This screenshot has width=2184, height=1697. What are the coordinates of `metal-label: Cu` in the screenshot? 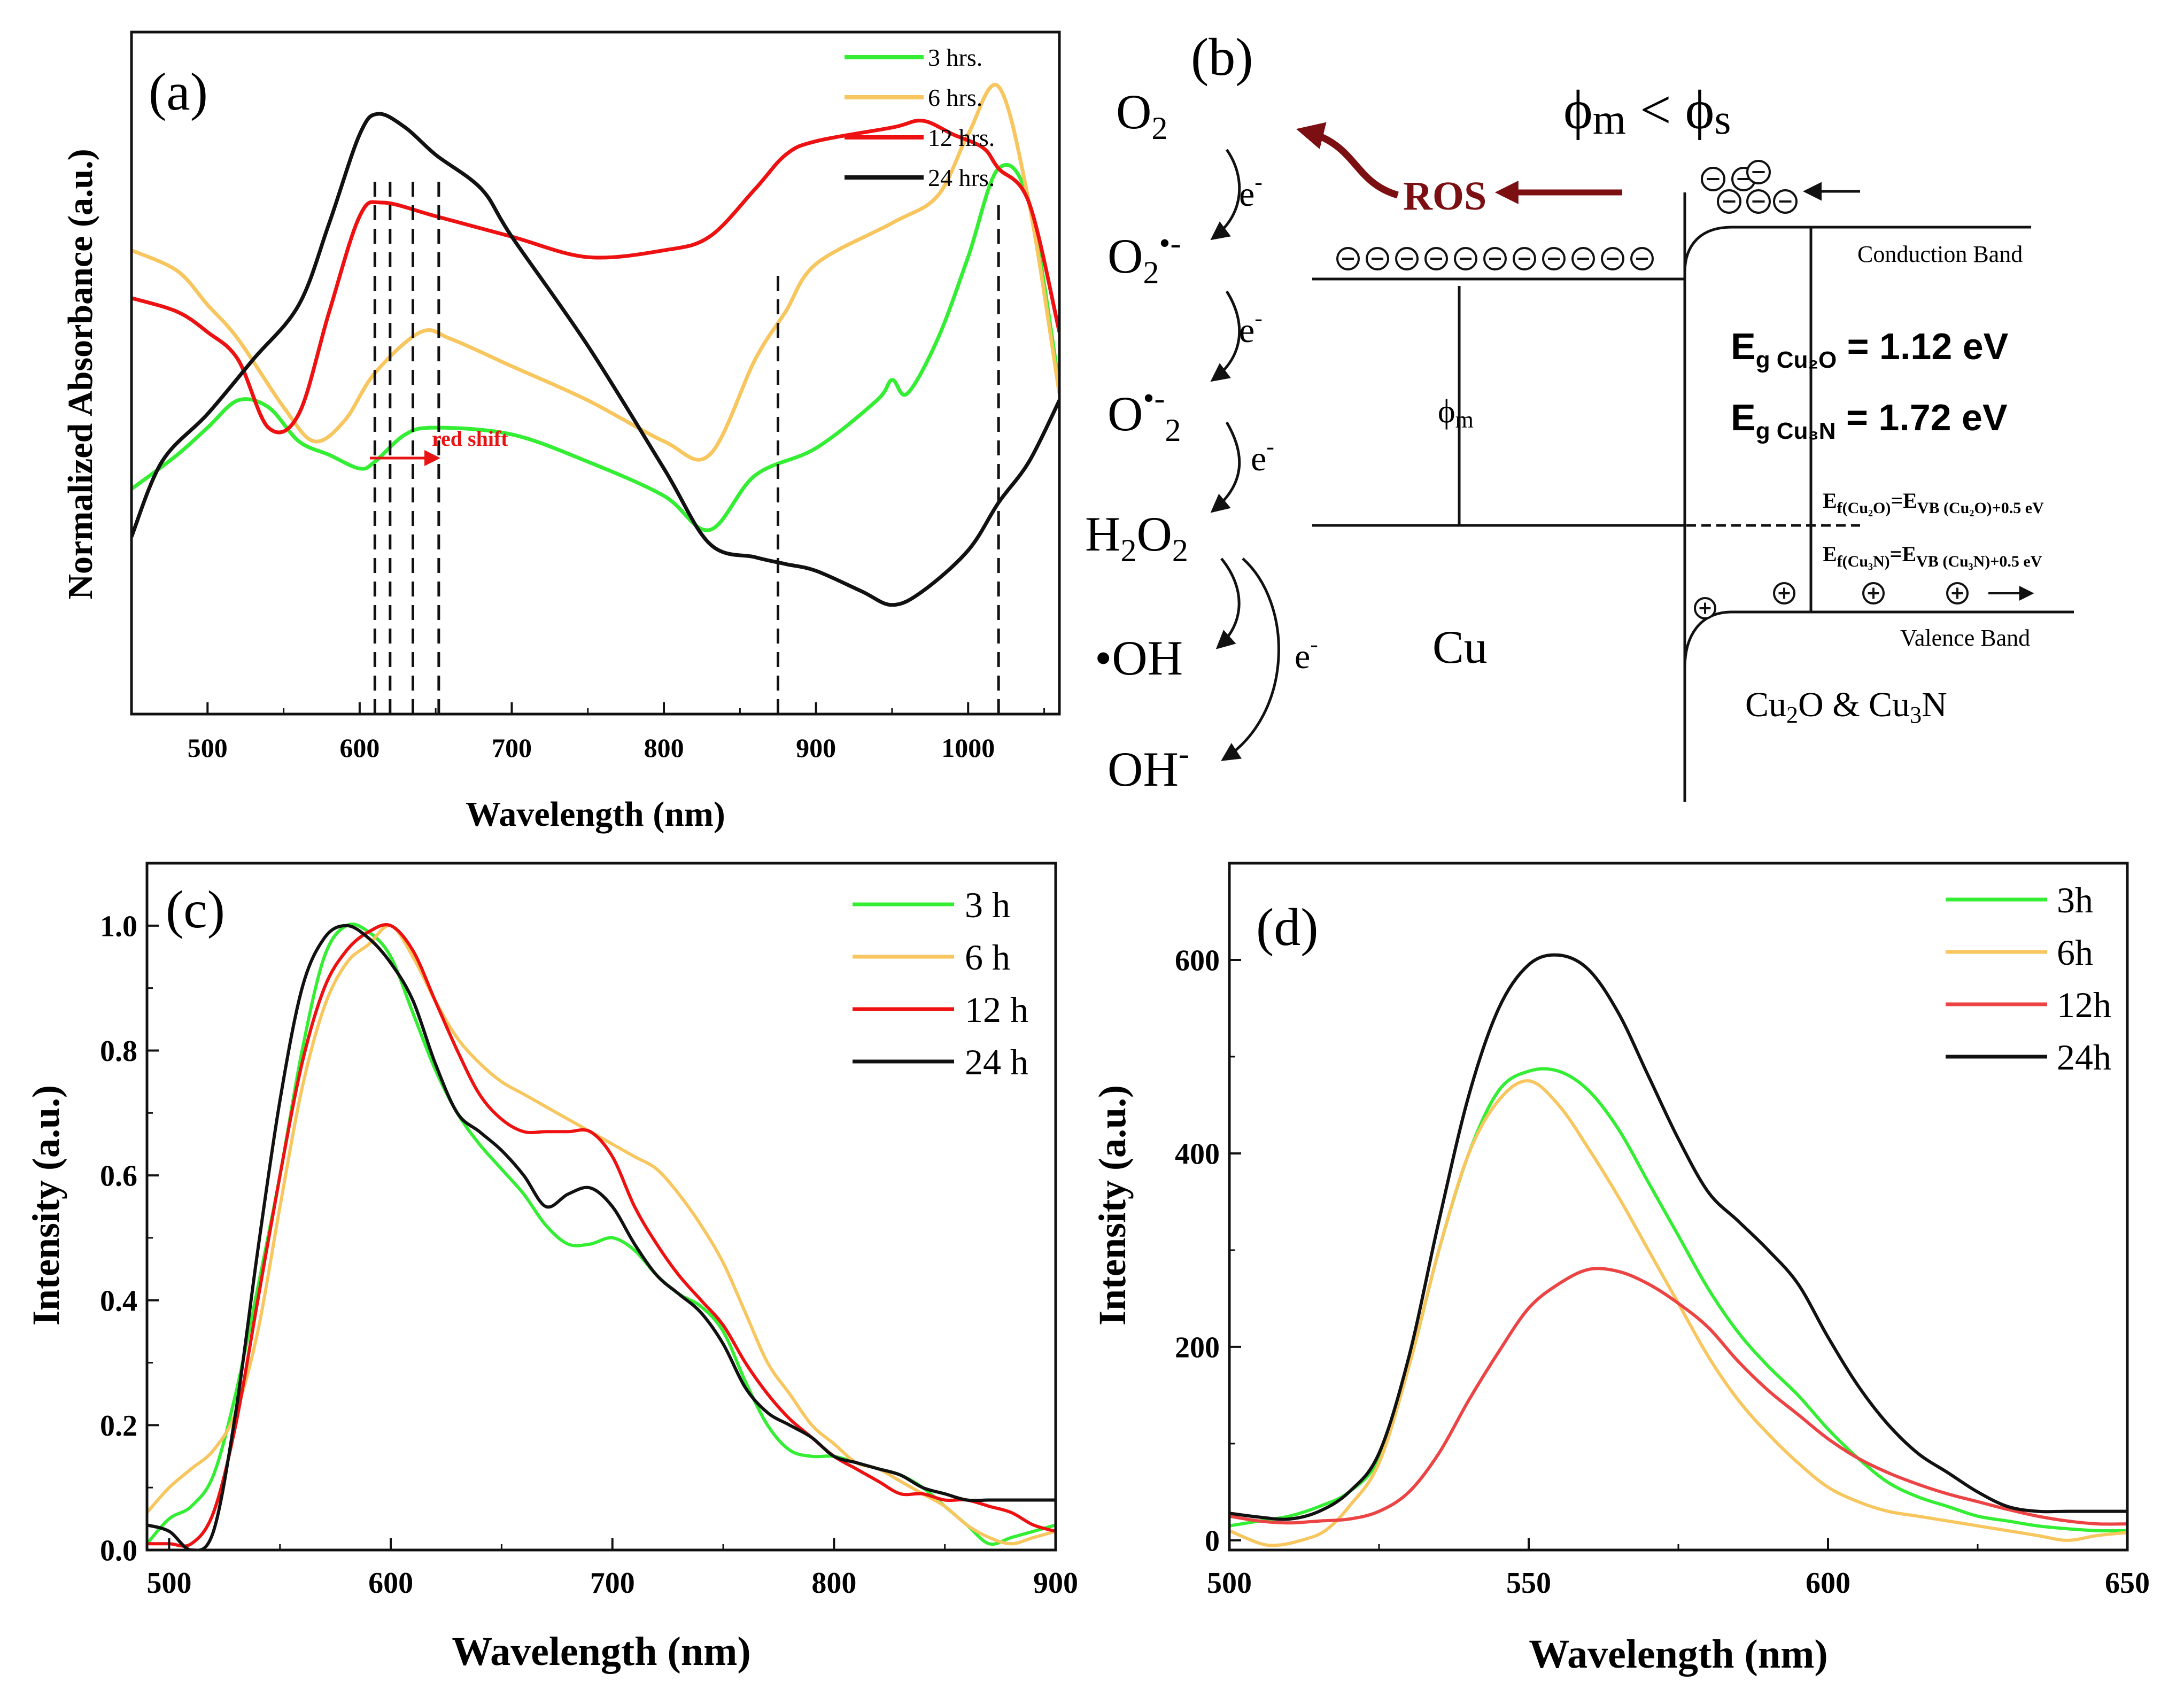 It's located at (1460, 647).